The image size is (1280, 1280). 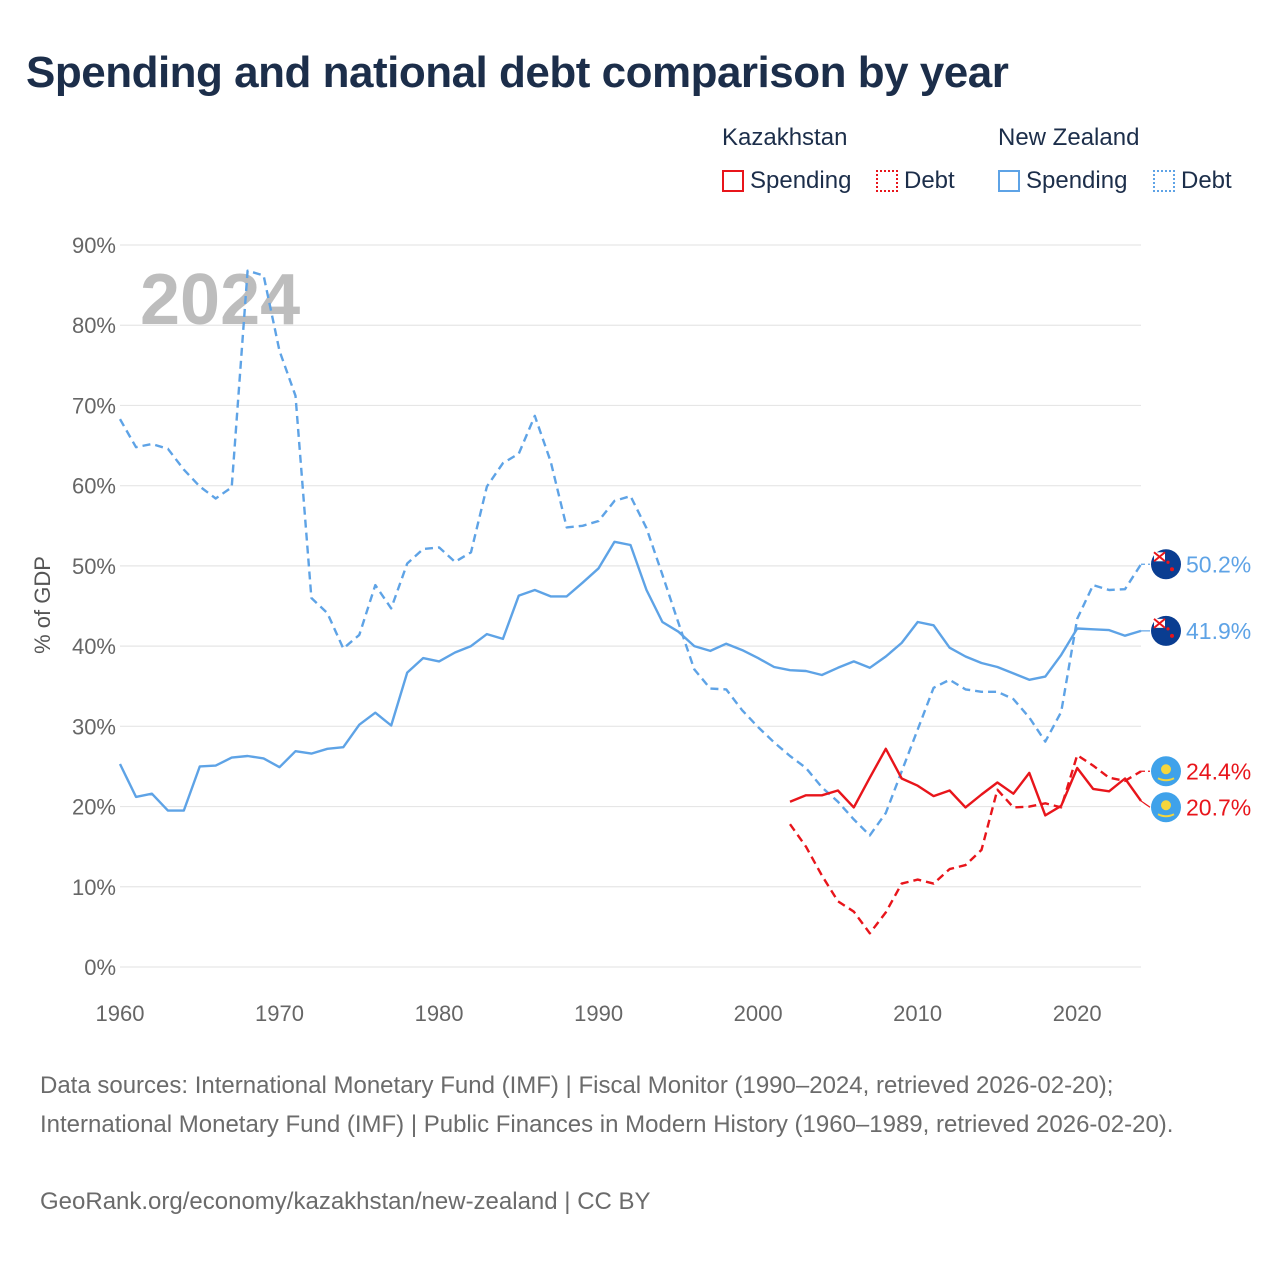 I want to click on x-tick-label: 2010, so click(x=917, y=1013).